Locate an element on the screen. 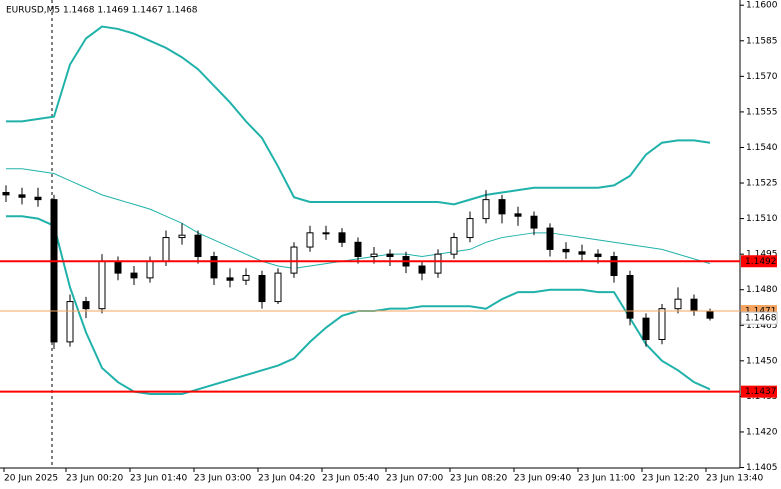 This screenshot has height=489, width=781. x-tick-label: 23 Jun 07:00 is located at coordinates (414, 479).